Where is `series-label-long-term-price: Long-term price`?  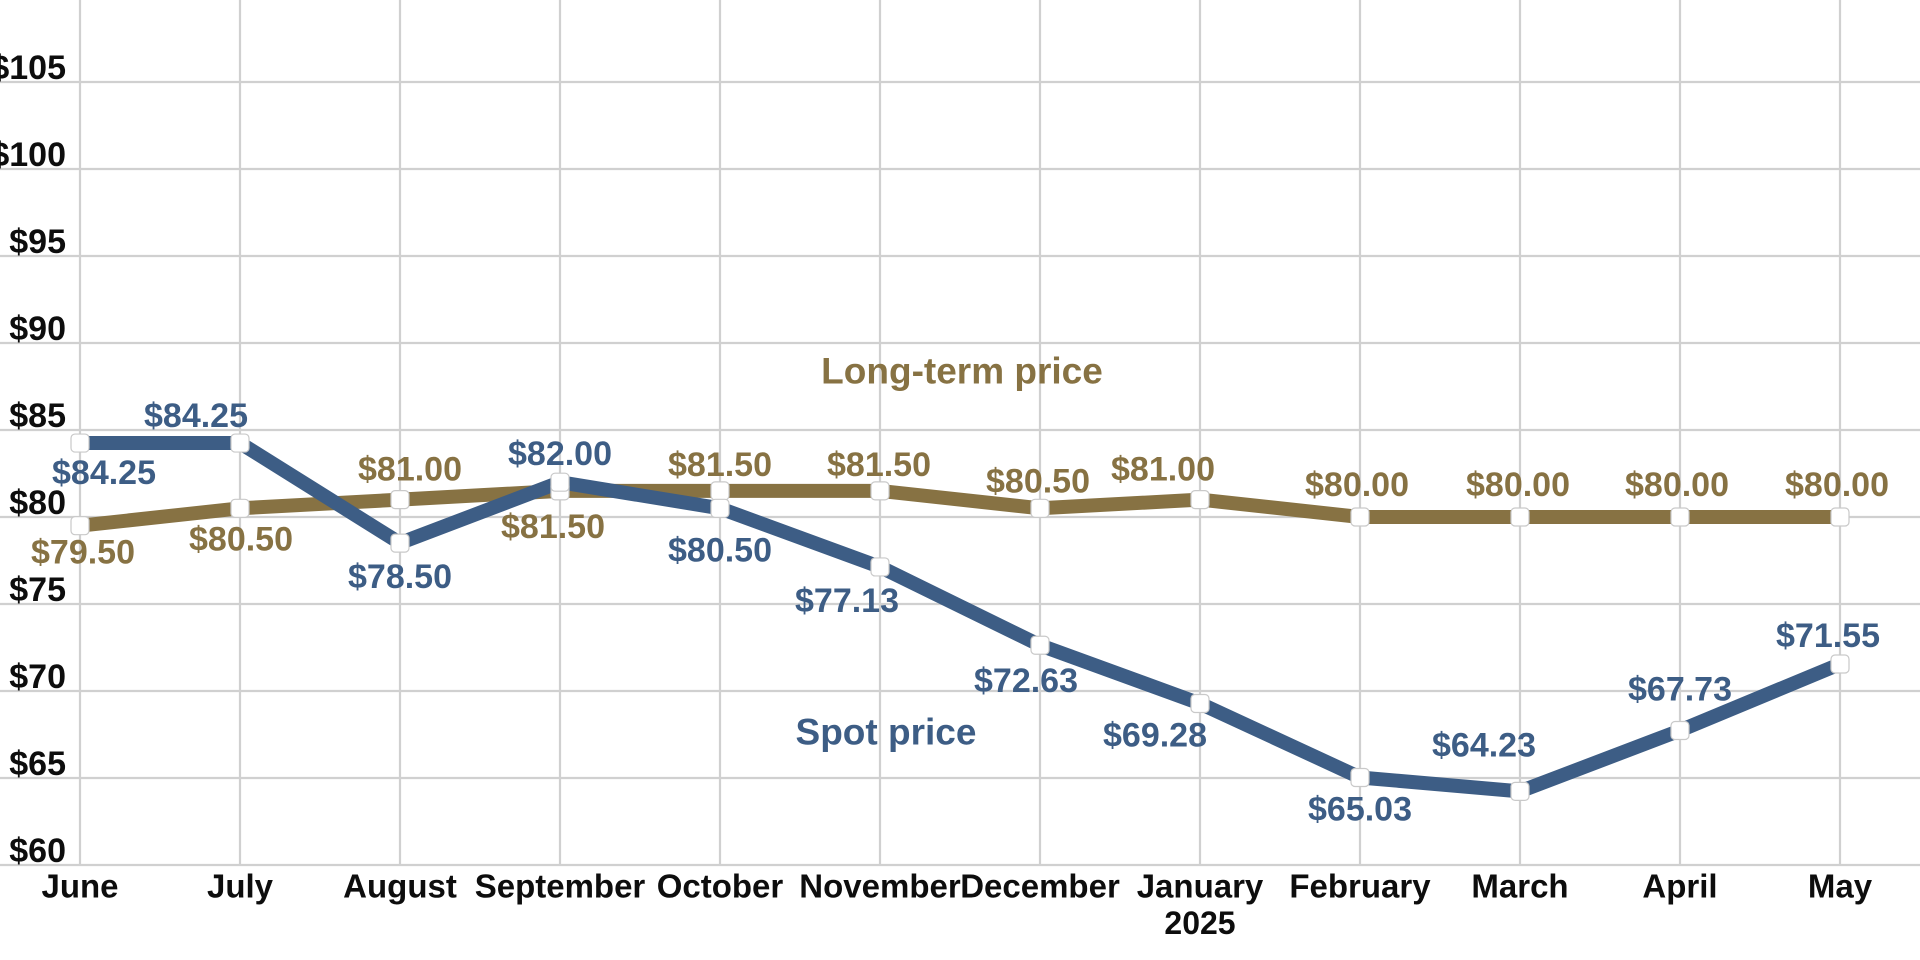 series-label-long-term-price: Long-term price is located at coordinates (962, 371).